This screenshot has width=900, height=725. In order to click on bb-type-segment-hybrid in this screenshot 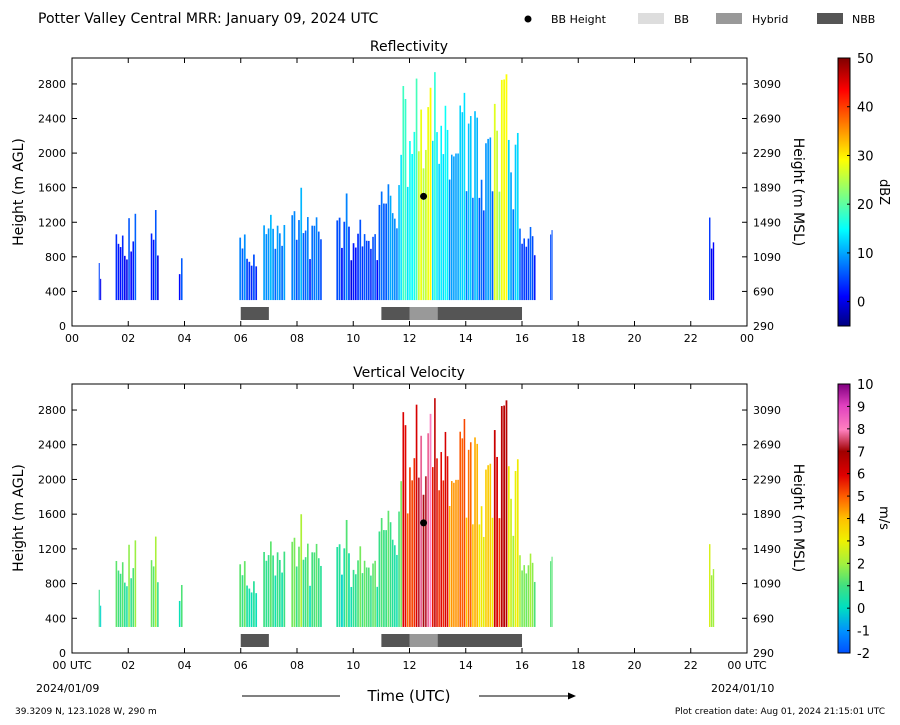, I will do `click(423, 313)`.